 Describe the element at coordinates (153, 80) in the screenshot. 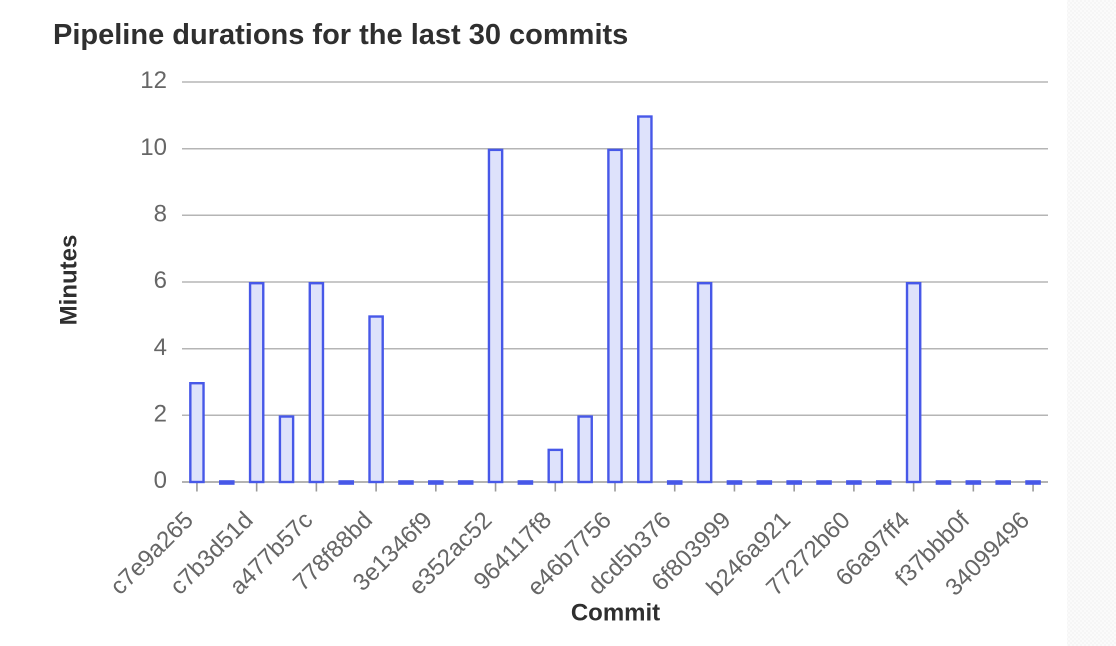

I see `svg-text: 12` at that location.